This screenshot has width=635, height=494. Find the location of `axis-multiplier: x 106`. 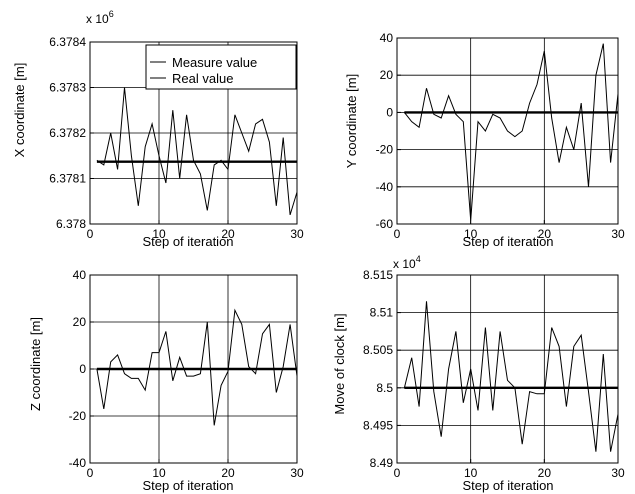

axis-multiplier: x 106 is located at coordinates (100, 17).